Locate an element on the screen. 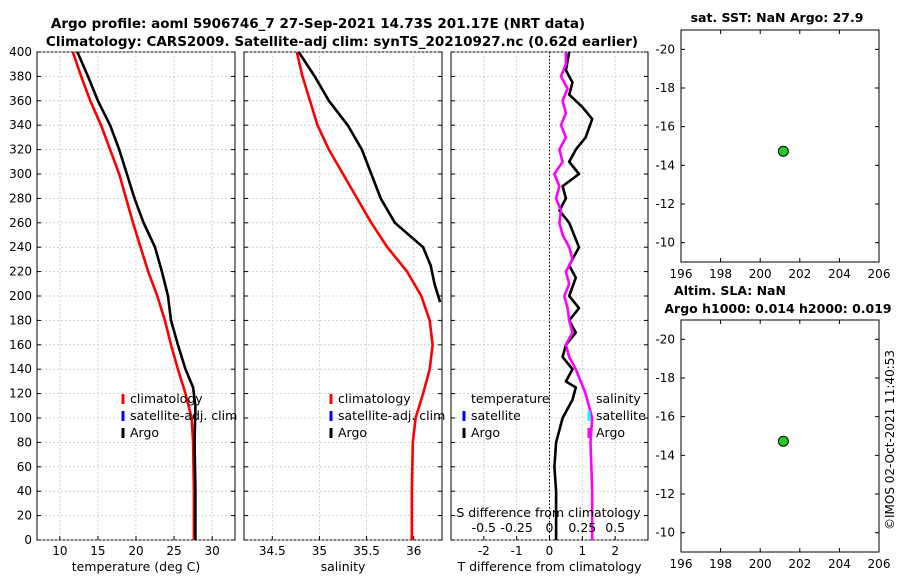 The width and height of the screenshot is (900, 580). y-tick-label: 320 is located at coordinates (20, 150).